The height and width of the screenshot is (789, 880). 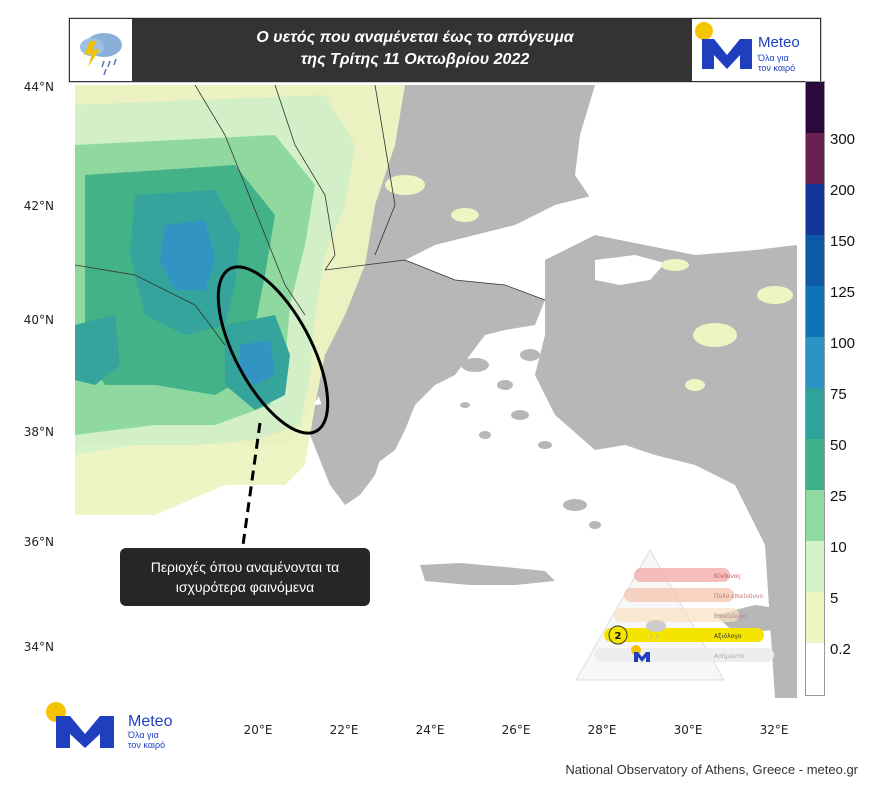 I want to click on hazard-level-circle, so click(x=618, y=635).